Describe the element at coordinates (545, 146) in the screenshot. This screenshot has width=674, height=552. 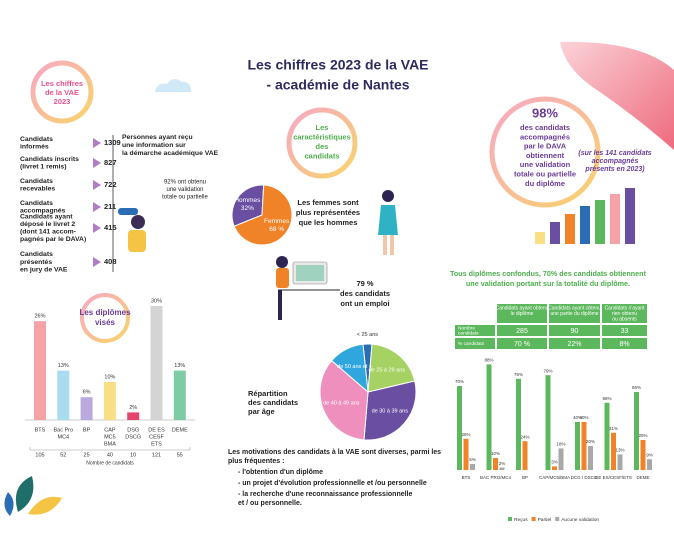
I see `dava-text: par le DAVA` at that location.